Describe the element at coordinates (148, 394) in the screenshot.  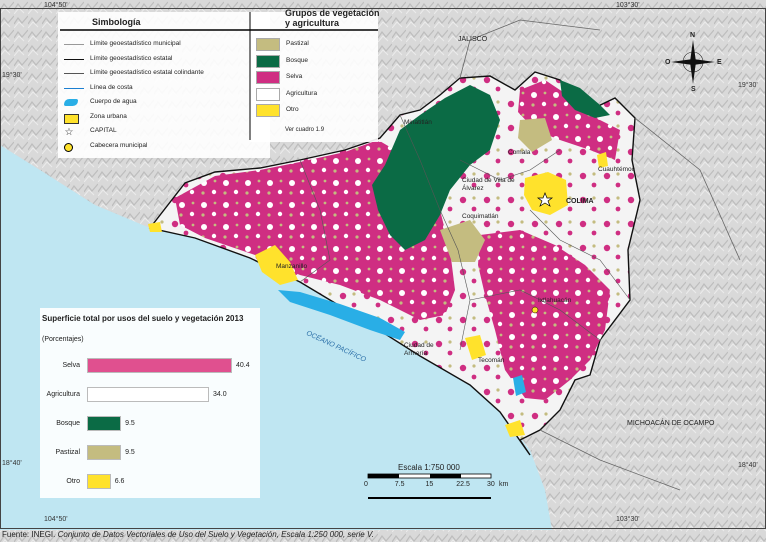
I see `bar-agricultura` at that location.